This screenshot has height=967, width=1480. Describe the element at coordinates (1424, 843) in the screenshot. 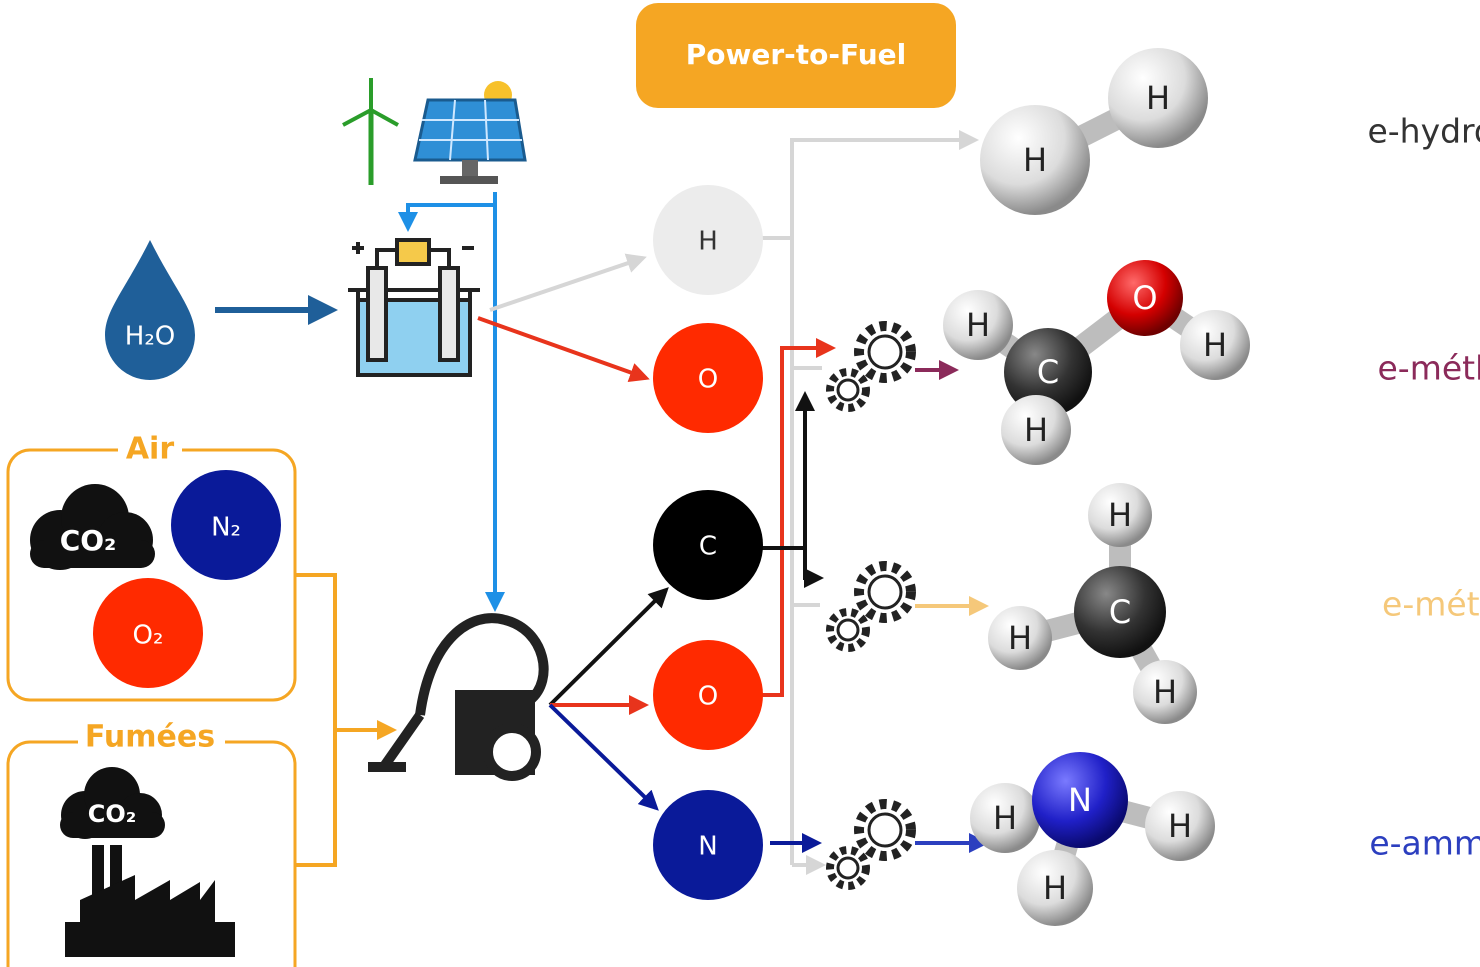

I see `product-name: e-ammoniac` at that location.